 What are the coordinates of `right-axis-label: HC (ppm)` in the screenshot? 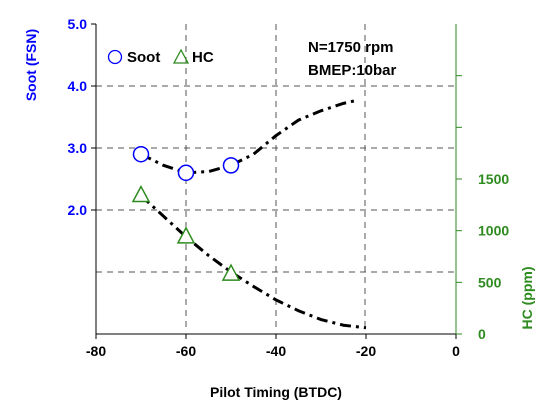 It's located at (527, 298).